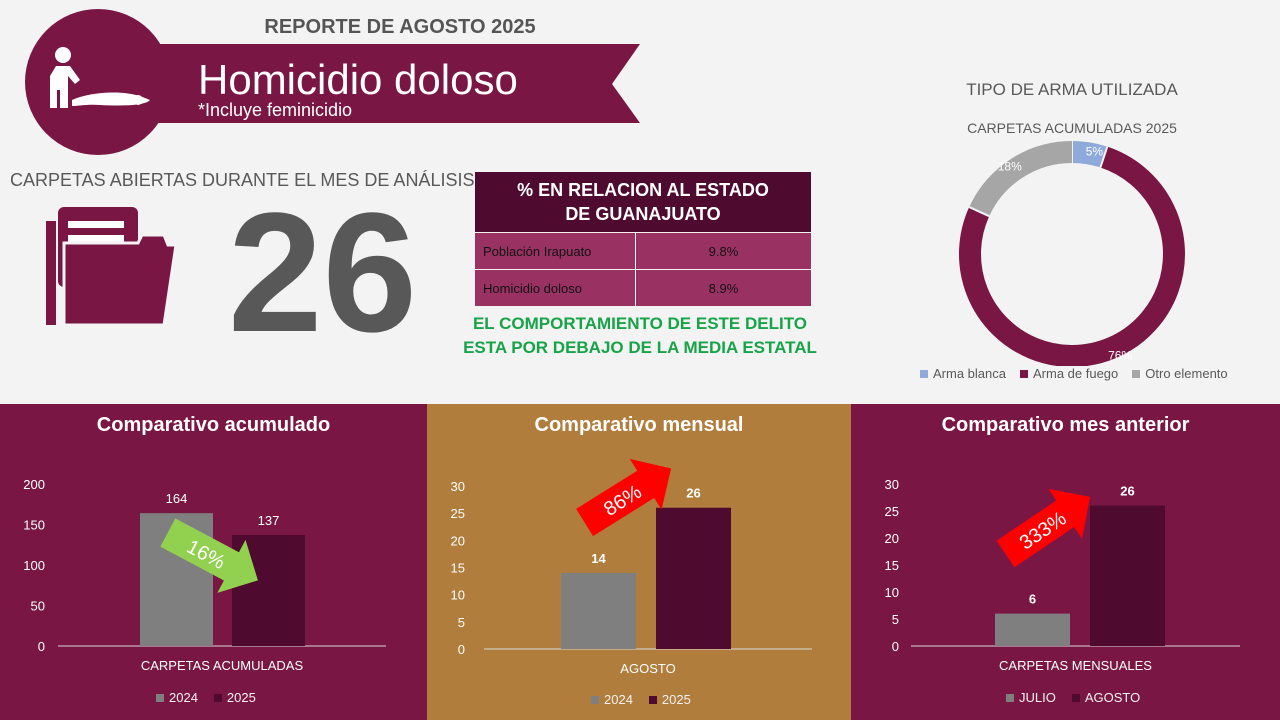  I want to click on legend-item: Arma de fuego, so click(1069, 373).